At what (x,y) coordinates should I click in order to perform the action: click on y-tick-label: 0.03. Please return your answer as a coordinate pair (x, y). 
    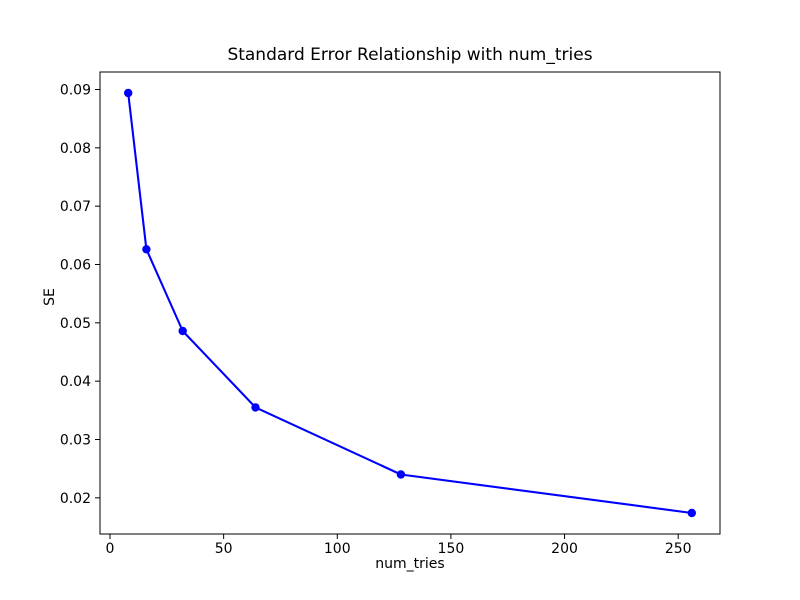
    Looking at the image, I should click on (75, 441).